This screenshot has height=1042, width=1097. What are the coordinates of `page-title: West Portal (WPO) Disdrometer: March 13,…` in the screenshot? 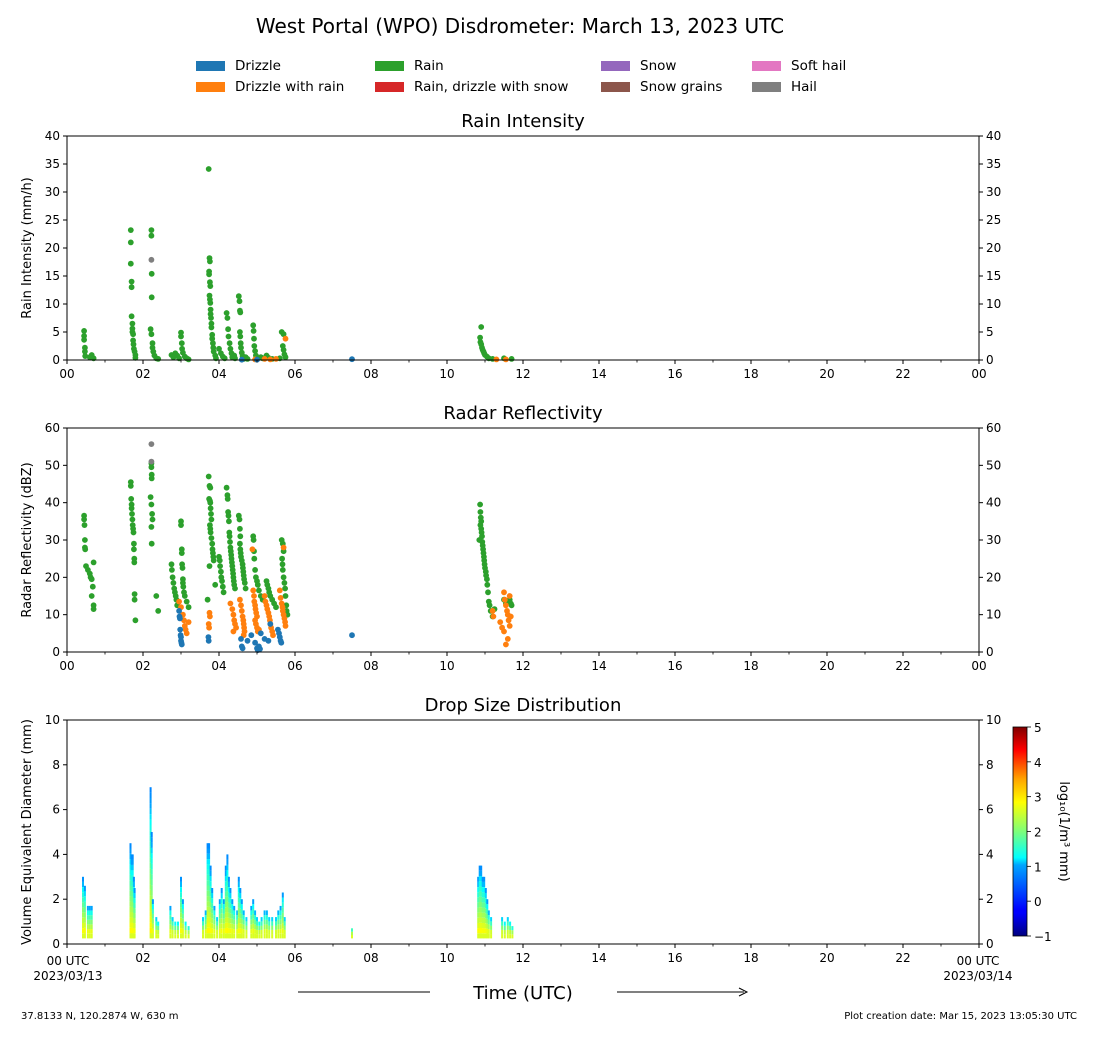 It's located at (520, 26).